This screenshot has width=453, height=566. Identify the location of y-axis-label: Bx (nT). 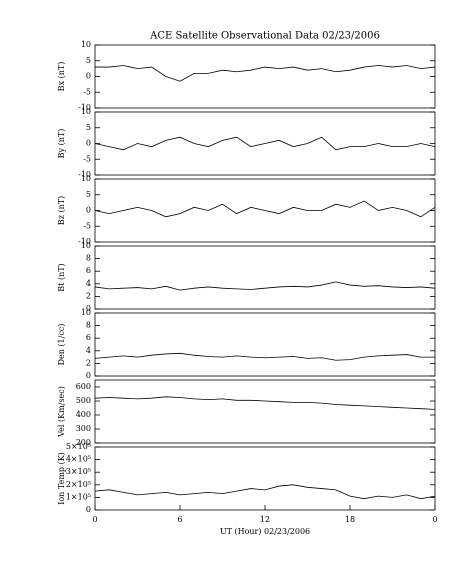
(61, 77).